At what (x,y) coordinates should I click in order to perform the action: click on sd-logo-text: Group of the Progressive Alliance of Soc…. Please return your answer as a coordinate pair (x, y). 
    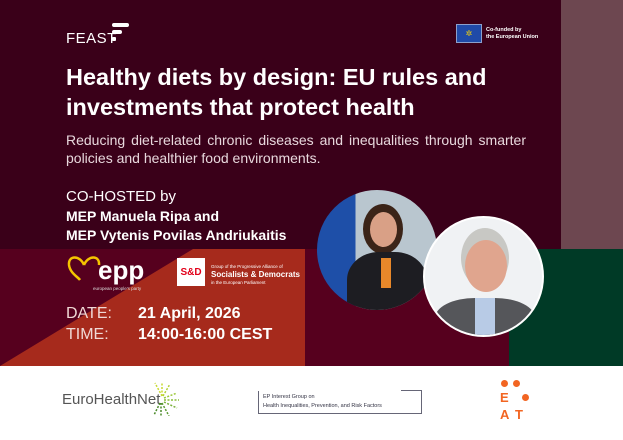
    Looking at the image, I should click on (255, 275).